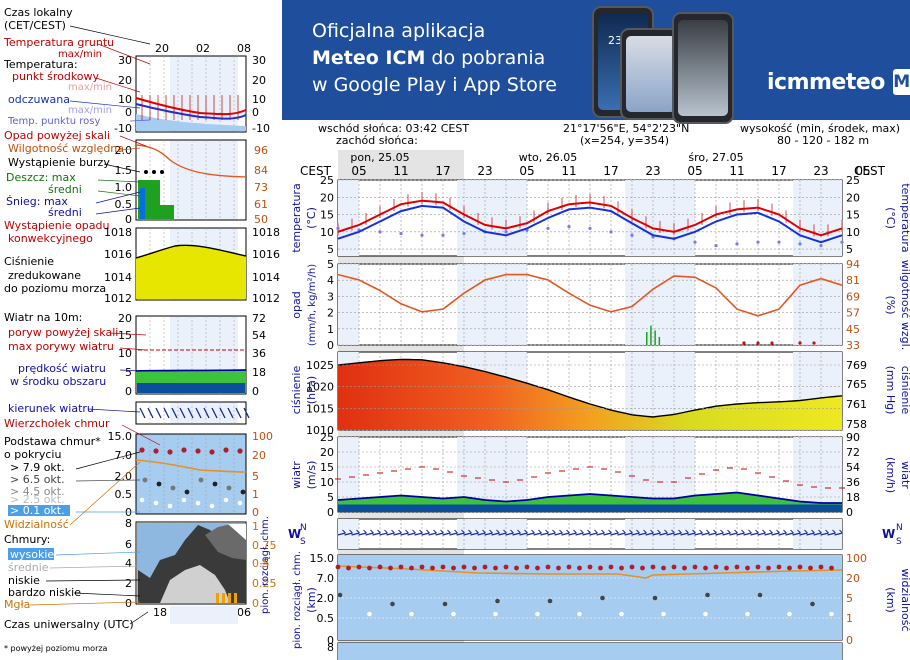 The height and width of the screenshot is (660, 910). Describe the element at coordinates (266, 298) in the screenshot. I see `legend-tick-right: 1012` at that location.